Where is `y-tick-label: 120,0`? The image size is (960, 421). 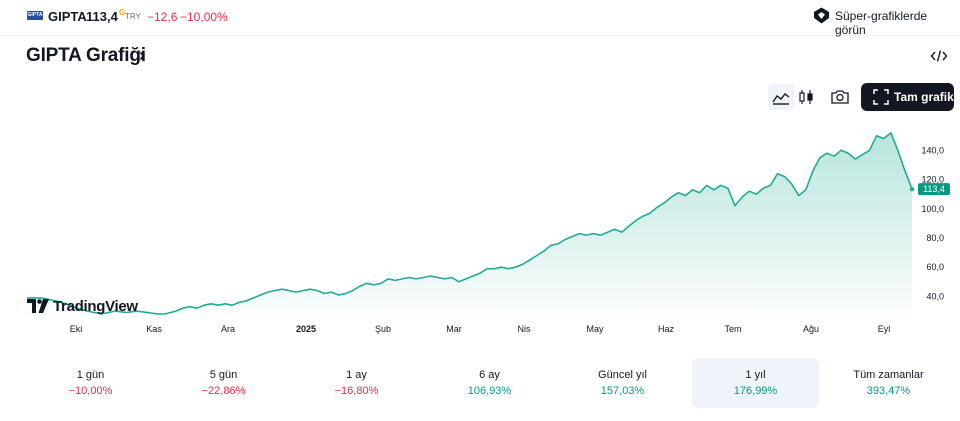 y-tick-label: 120,0 is located at coordinates (932, 180).